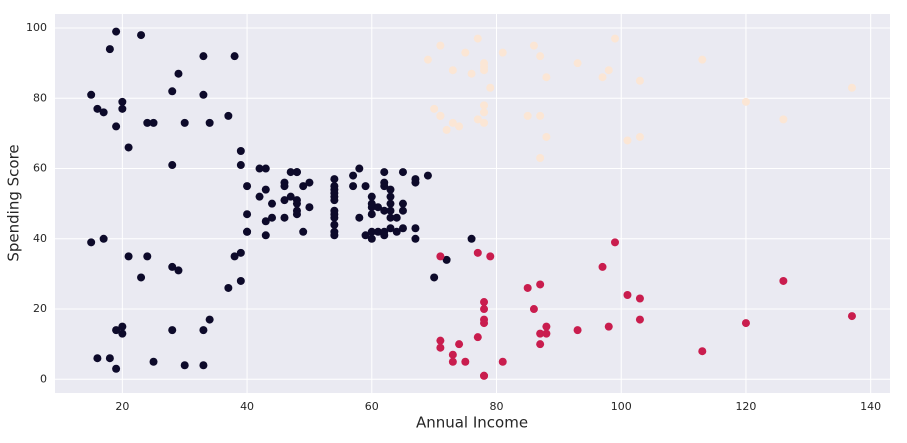 The height and width of the screenshot is (443, 907). I want to click on y-tick-label: 100, so click(36, 27).